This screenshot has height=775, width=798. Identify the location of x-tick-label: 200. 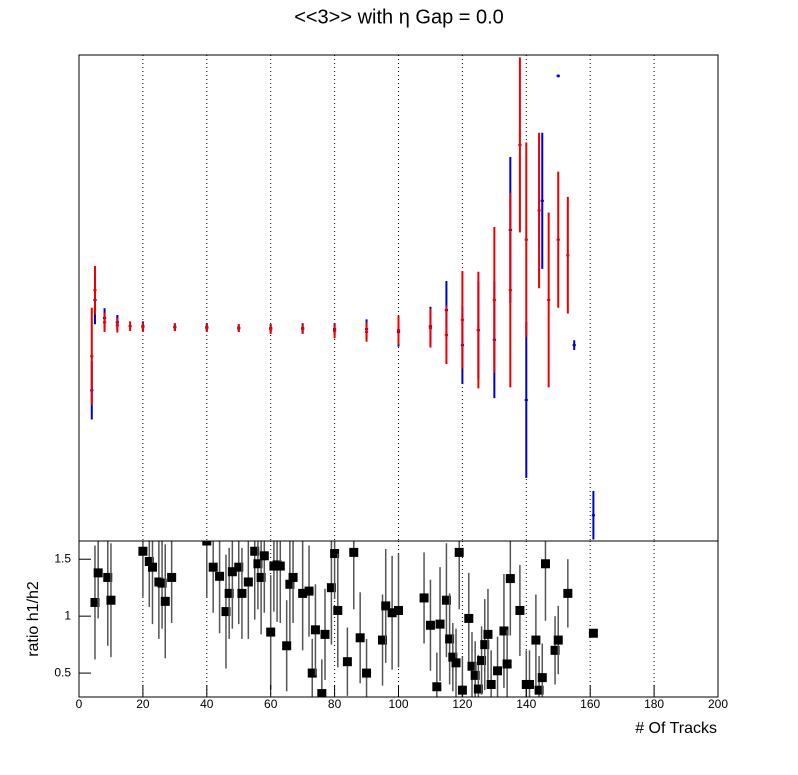
(718, 704).